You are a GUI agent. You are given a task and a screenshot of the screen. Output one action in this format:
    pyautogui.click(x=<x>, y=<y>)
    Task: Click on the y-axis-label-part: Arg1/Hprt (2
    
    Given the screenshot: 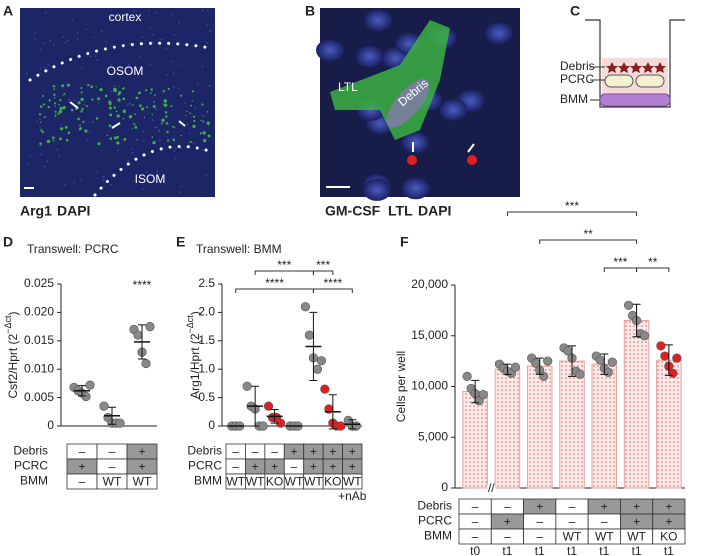 What is the action you would take?
    pyautogui.click(x=195, y=366)
    